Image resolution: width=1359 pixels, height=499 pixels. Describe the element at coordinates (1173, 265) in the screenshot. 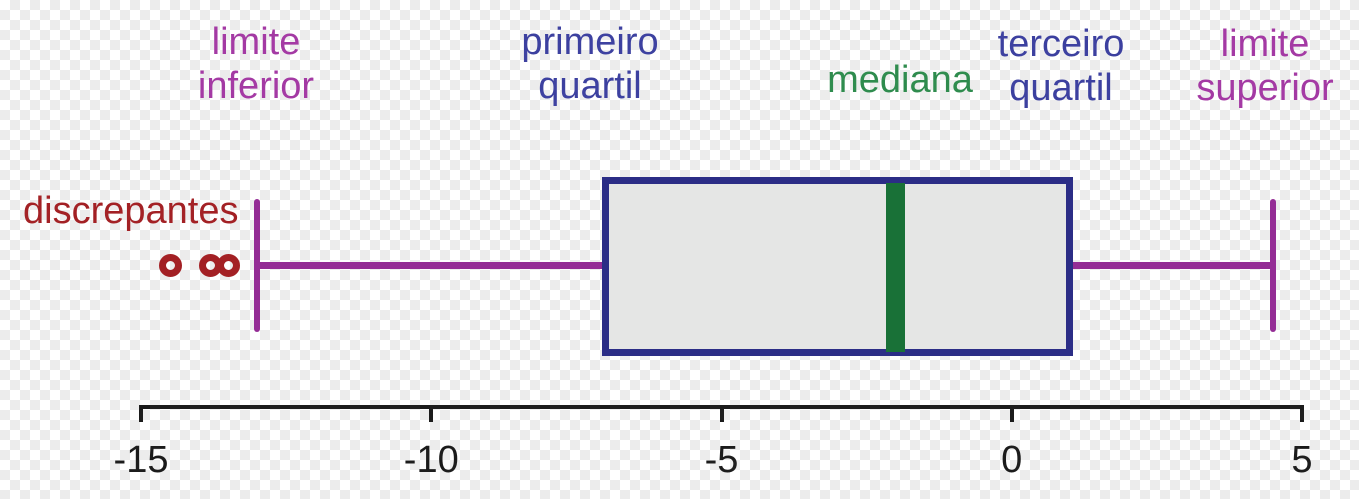

I see `upper-whisker-line` at that location.